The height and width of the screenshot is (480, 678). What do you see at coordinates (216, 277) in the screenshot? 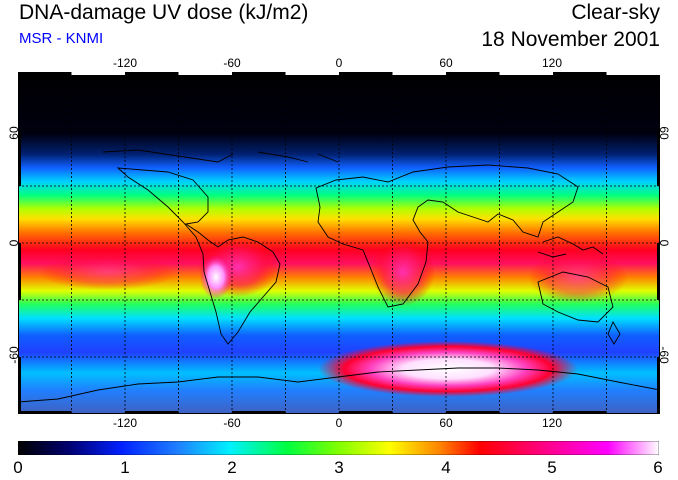
I see `andes-peak-uv` at bounding box center [216, 277].